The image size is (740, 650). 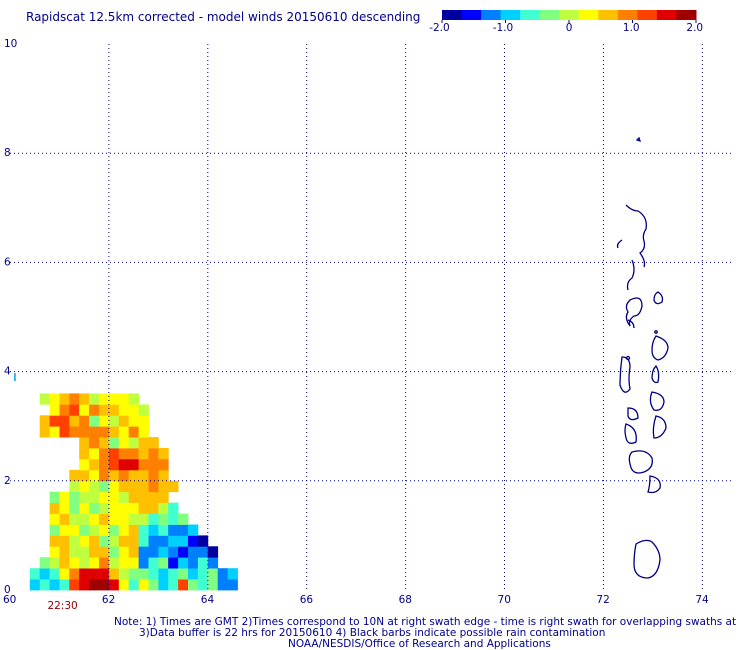 What do you see at coordinates (7, 590) in the screenshot?
I see `y-tick-label: 0` at bounding box center [7, 590].